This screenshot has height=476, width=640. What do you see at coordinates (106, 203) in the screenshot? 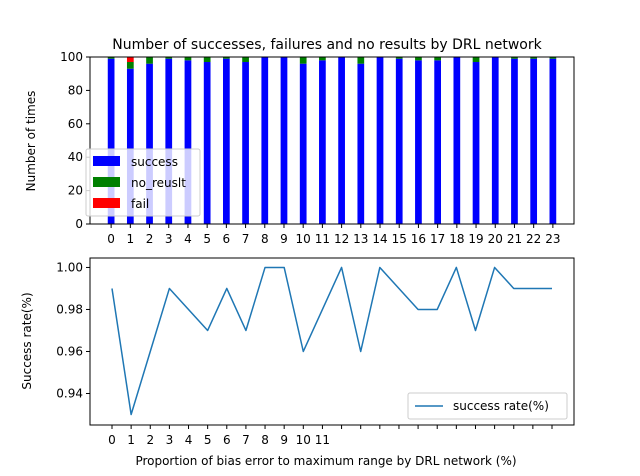
I see `legend-swatch-fail` at bounding box center [106, 203].